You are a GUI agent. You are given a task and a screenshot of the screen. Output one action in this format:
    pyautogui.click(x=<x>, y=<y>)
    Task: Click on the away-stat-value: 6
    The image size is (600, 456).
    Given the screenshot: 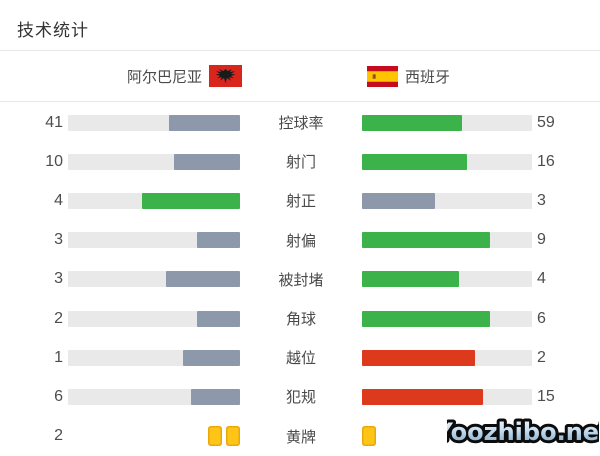 What is the action you would take?
    pyautogui.click(x=541, y=318)
    